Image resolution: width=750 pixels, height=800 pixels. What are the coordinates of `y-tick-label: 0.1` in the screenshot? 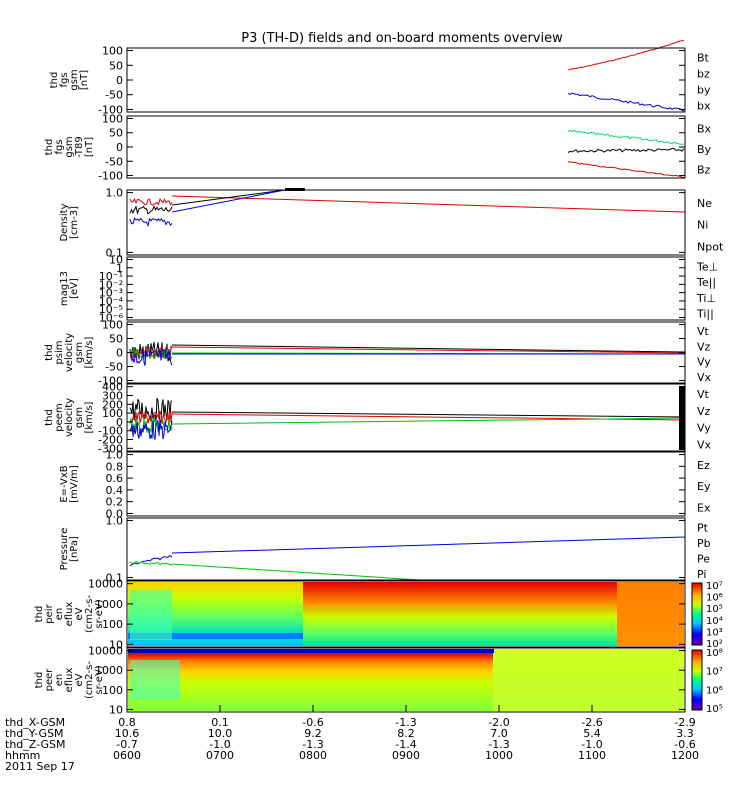 It's located at (115, 578).